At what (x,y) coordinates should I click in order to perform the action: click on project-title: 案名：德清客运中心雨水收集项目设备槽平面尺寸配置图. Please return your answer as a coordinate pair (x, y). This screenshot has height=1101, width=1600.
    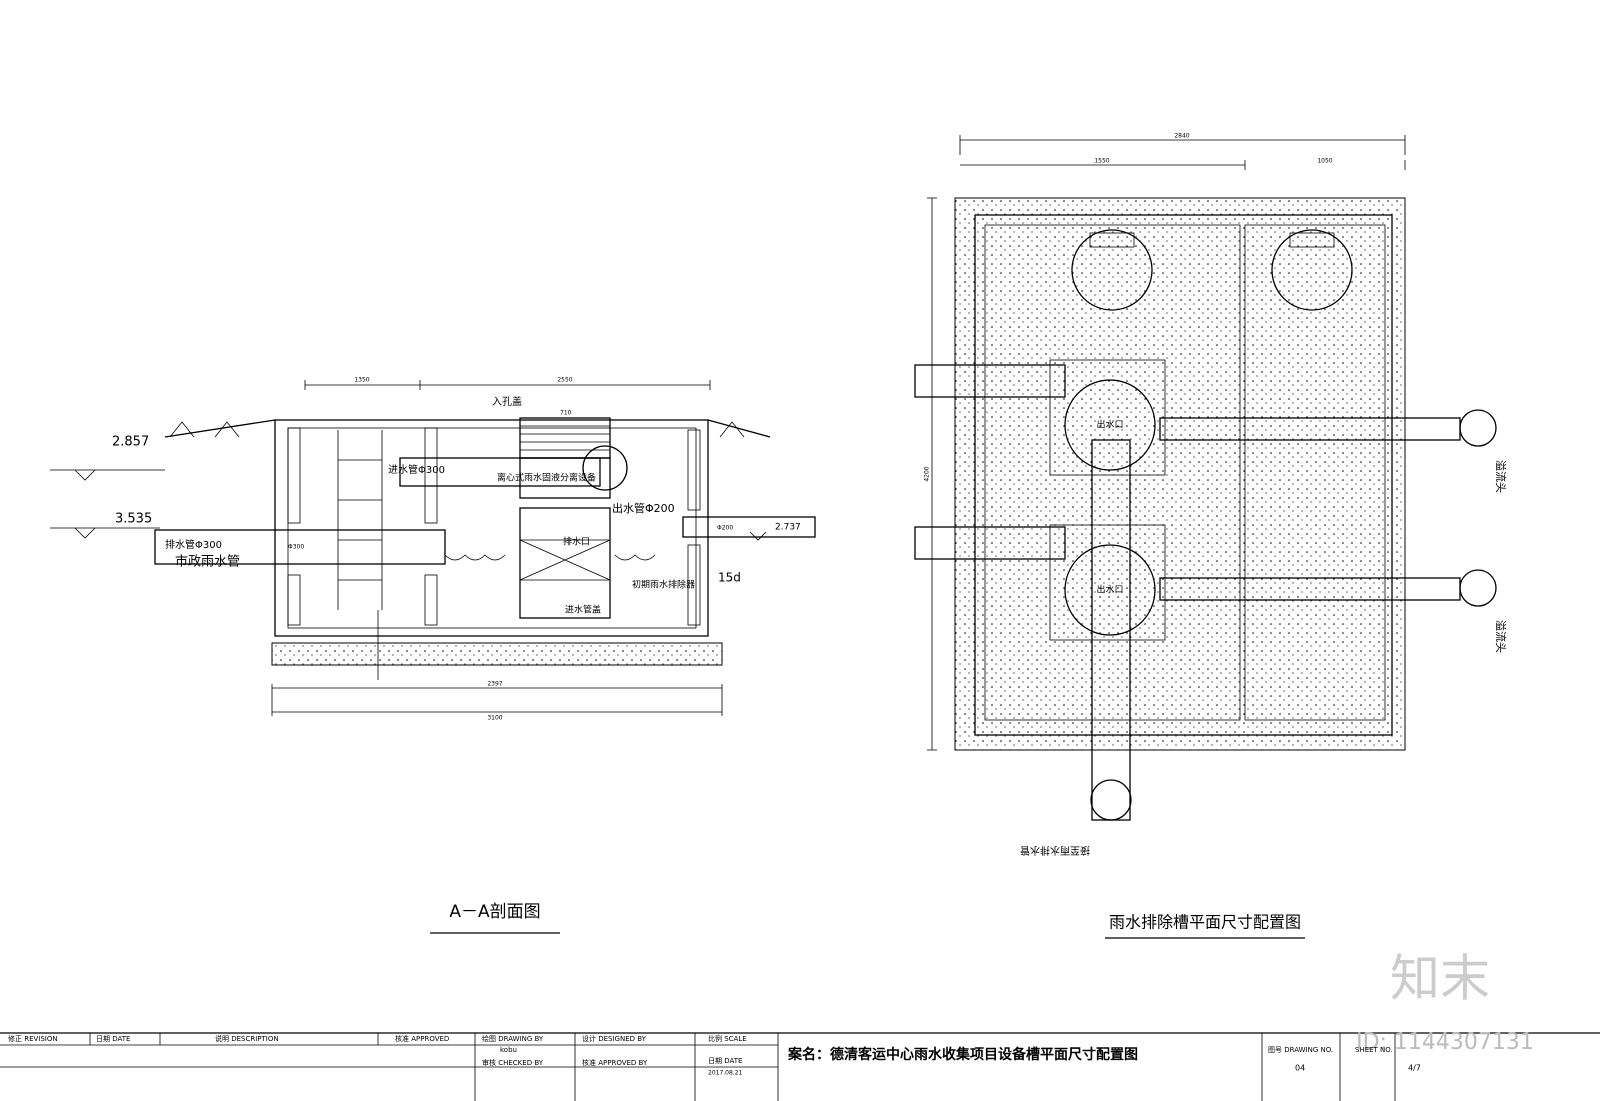
    Looking at the image, I should click on (962, 1054).